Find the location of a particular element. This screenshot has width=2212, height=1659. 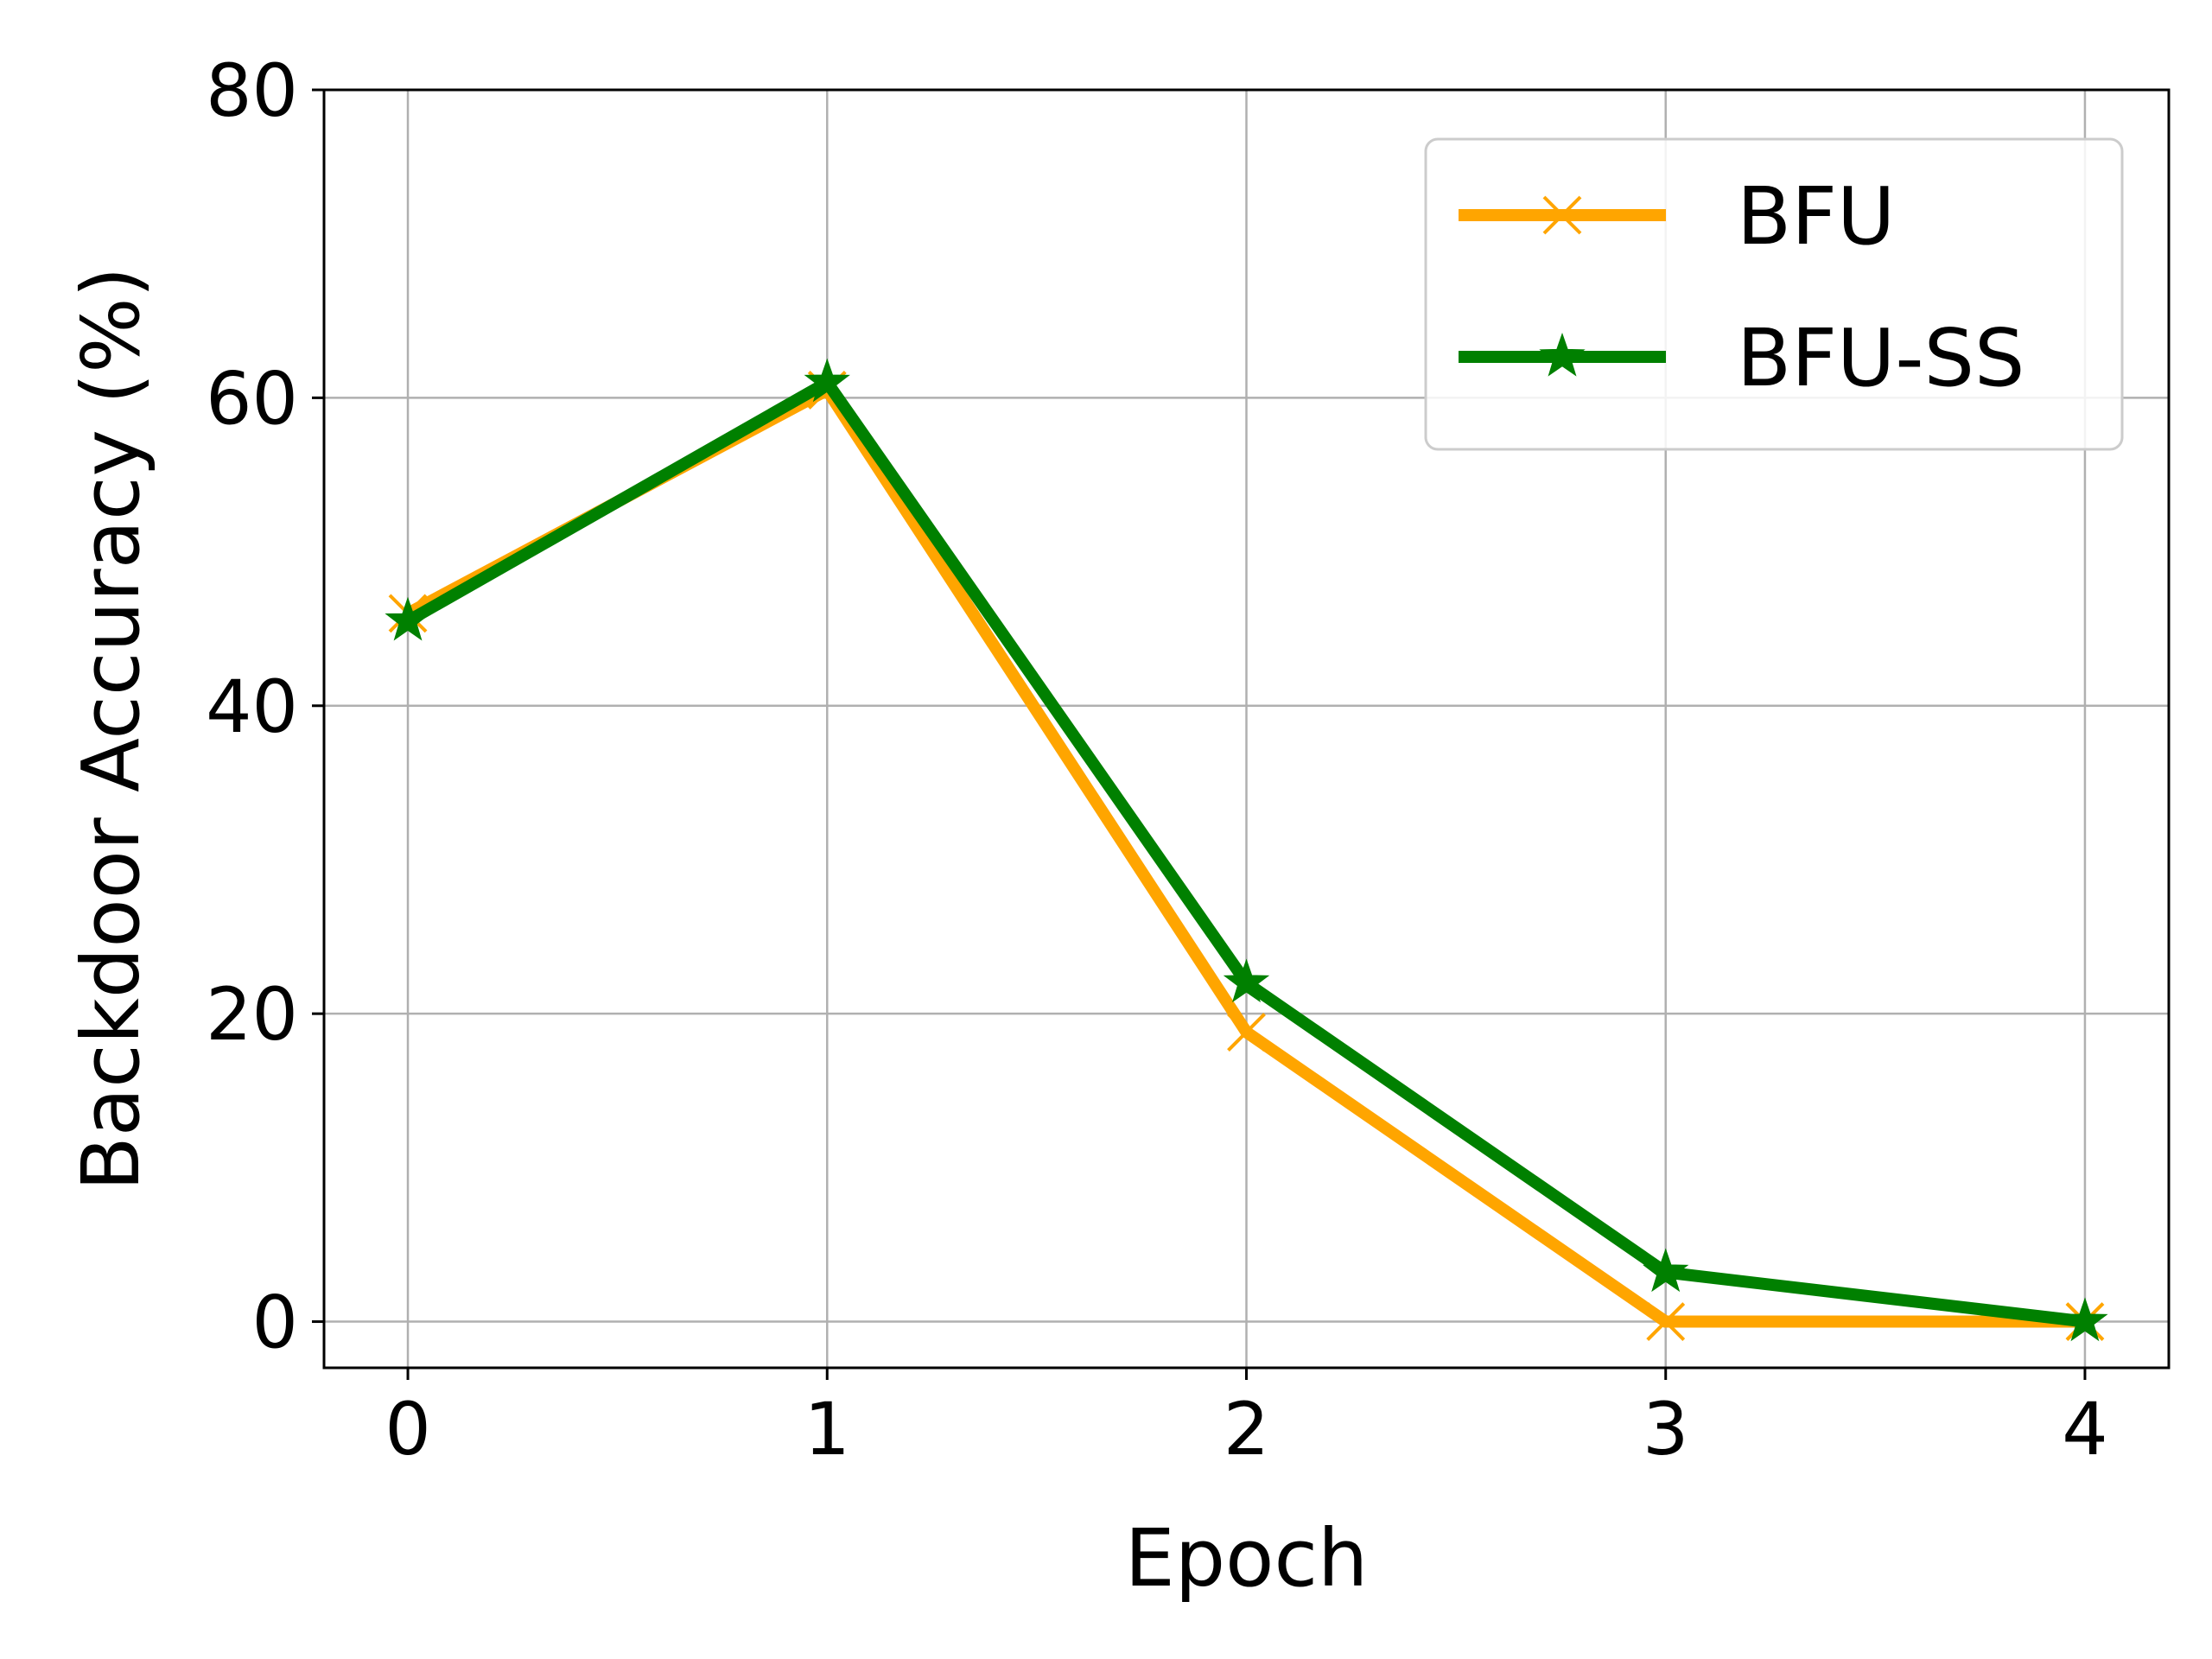

y-axis-title: Backdoor Accuracy (%) is located at coordinates (111, 729).